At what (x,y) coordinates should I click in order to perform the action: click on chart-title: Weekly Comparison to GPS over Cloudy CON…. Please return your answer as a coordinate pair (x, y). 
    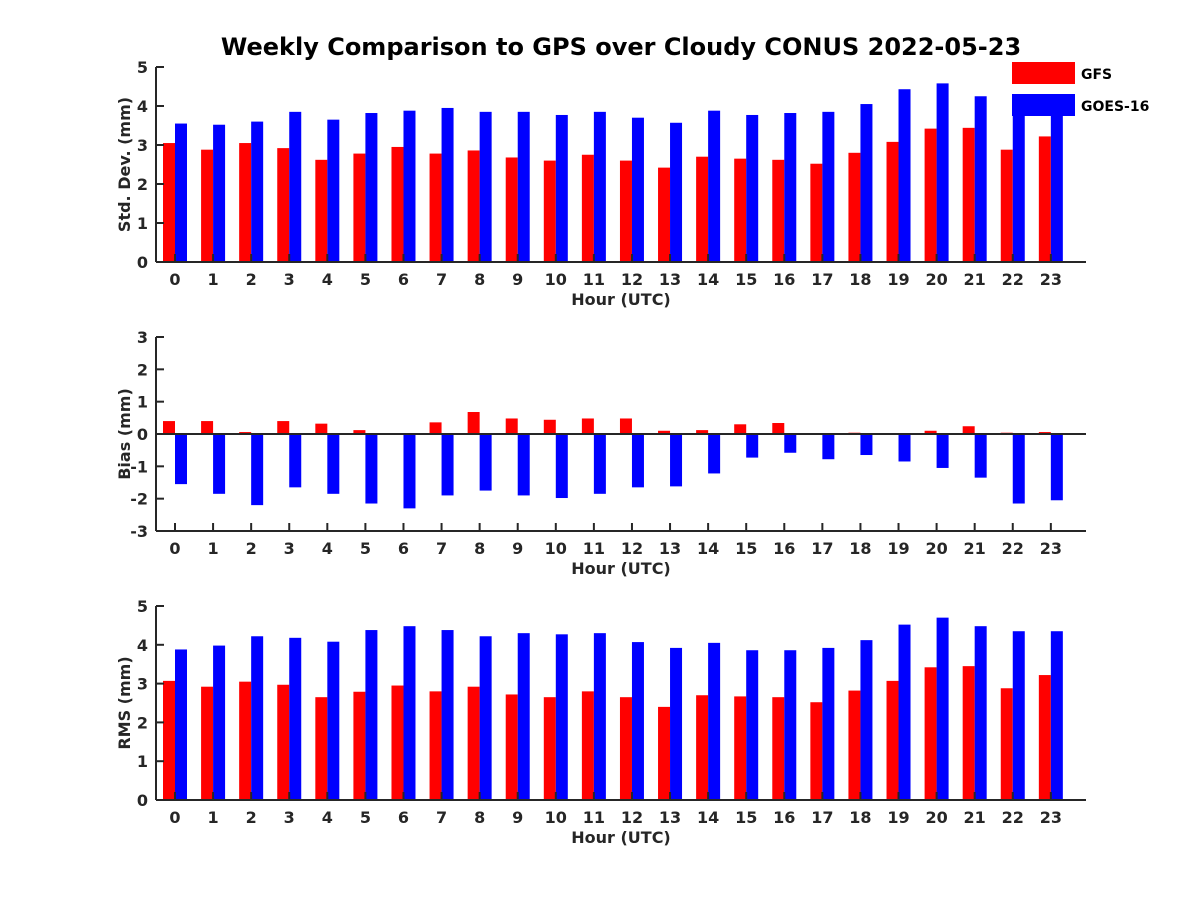
    Looking at the image, I should click on (621, 47).